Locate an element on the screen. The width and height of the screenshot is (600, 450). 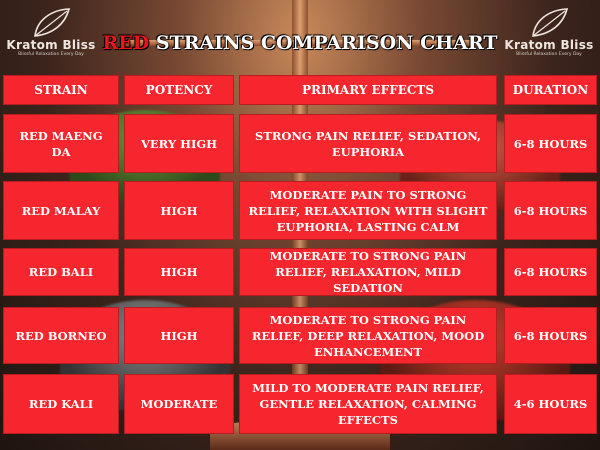
page-title: RED STRAINS COMPARISON CHART is located at coordinates (300, 43).